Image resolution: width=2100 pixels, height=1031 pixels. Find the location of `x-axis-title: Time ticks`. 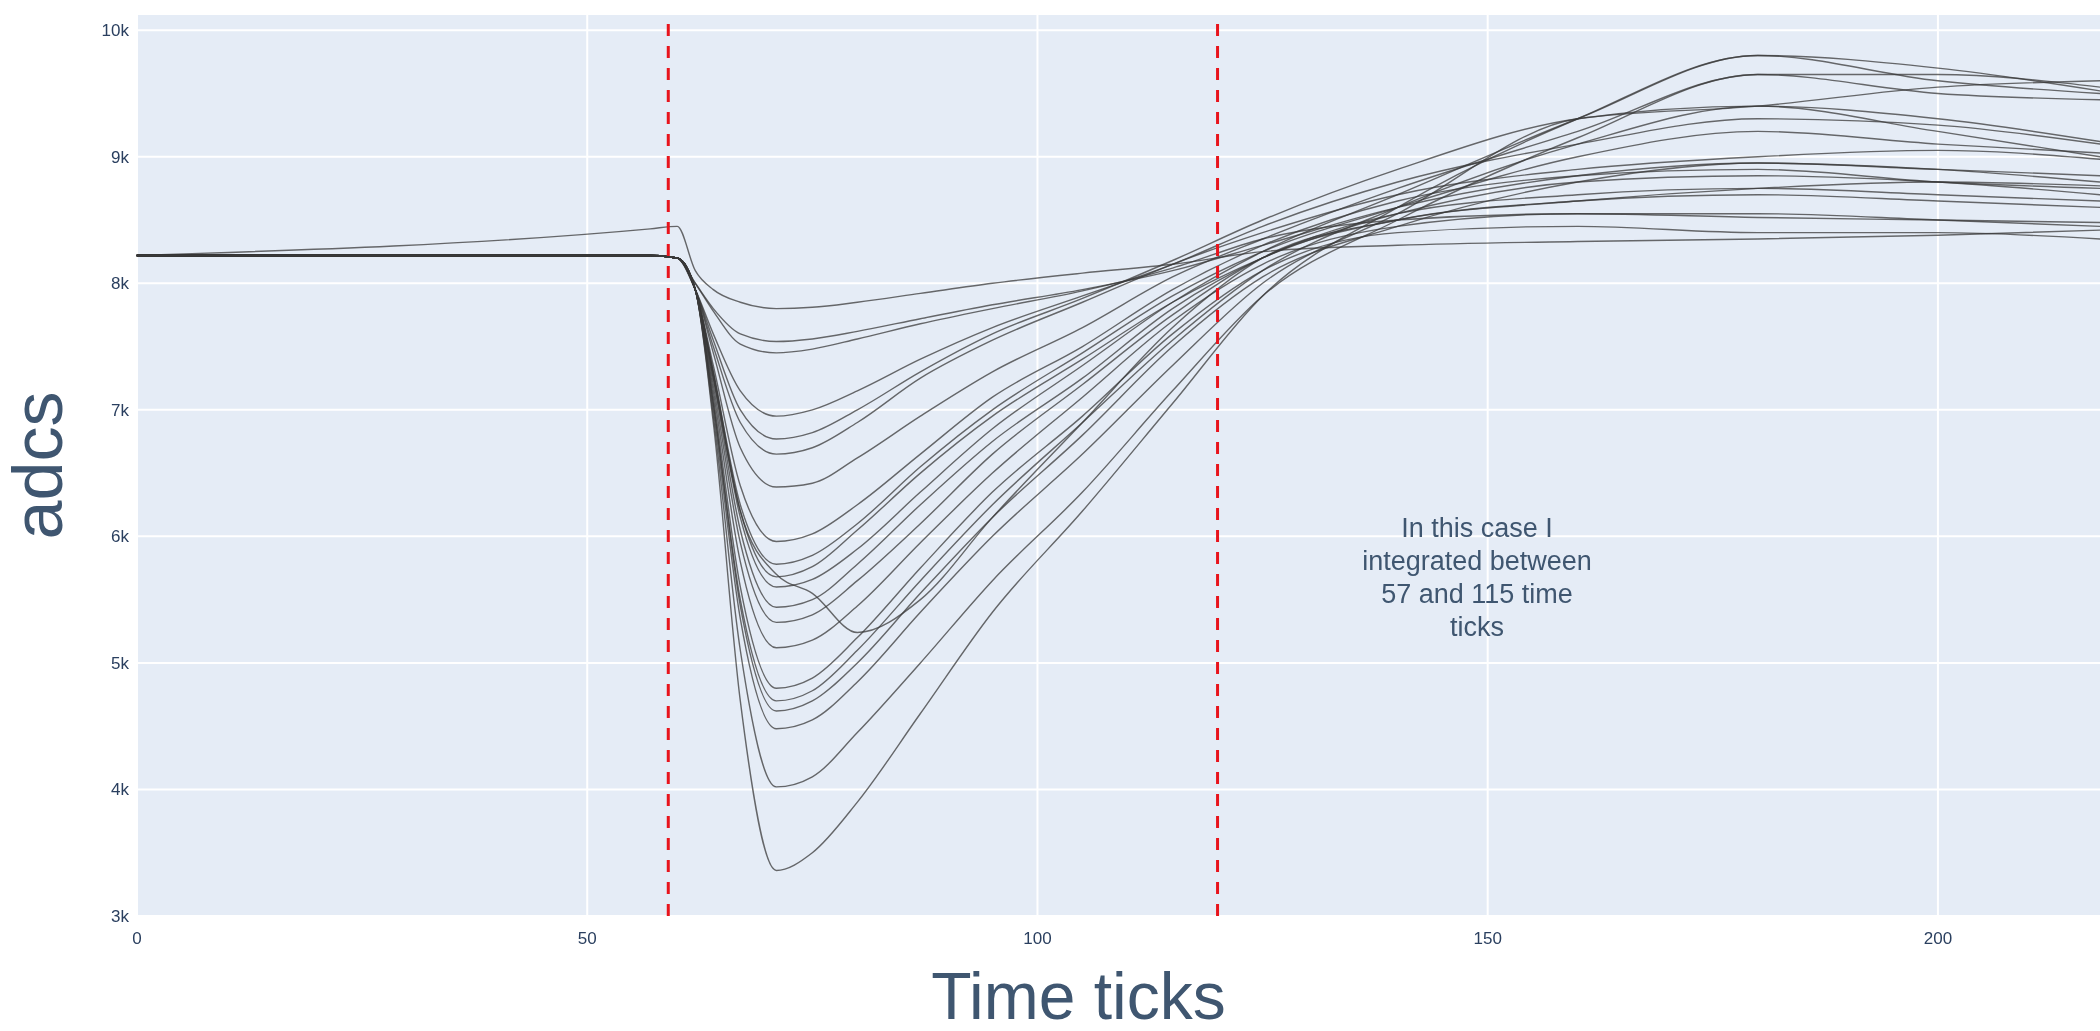

x-axis-title: Time ticks is located at coordinates (1078, 995).